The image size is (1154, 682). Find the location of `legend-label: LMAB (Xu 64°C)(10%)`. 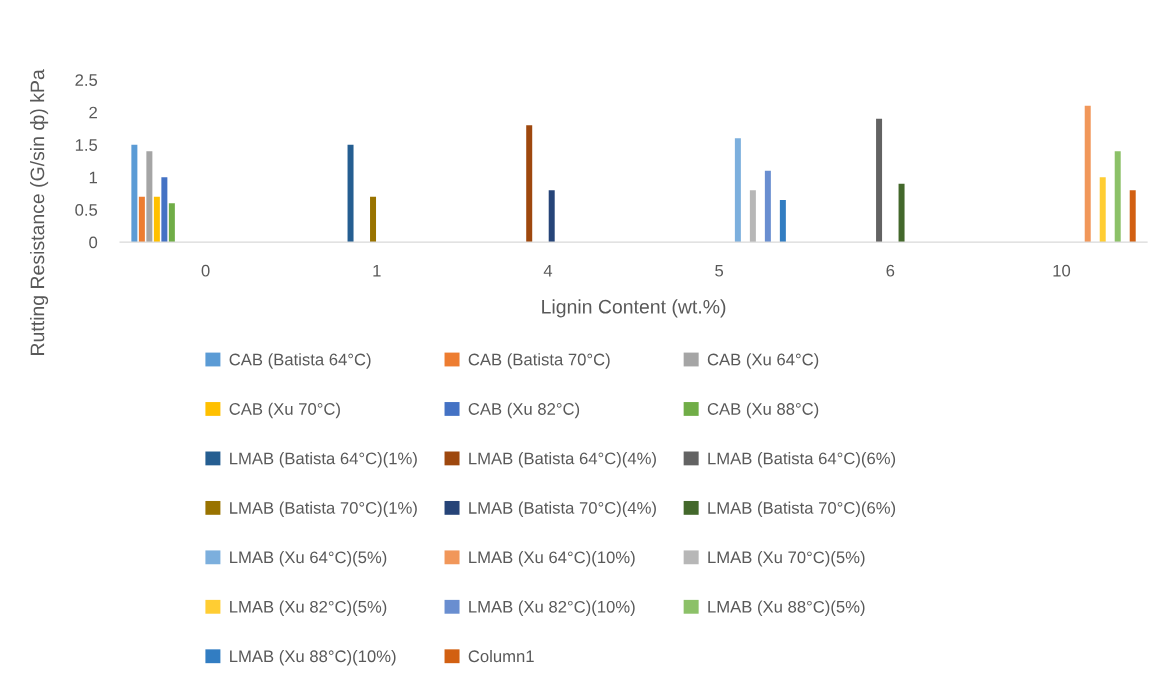

legend-label: LMAB (Xu 64°C)(10%) is located at coordinates (552, 559).